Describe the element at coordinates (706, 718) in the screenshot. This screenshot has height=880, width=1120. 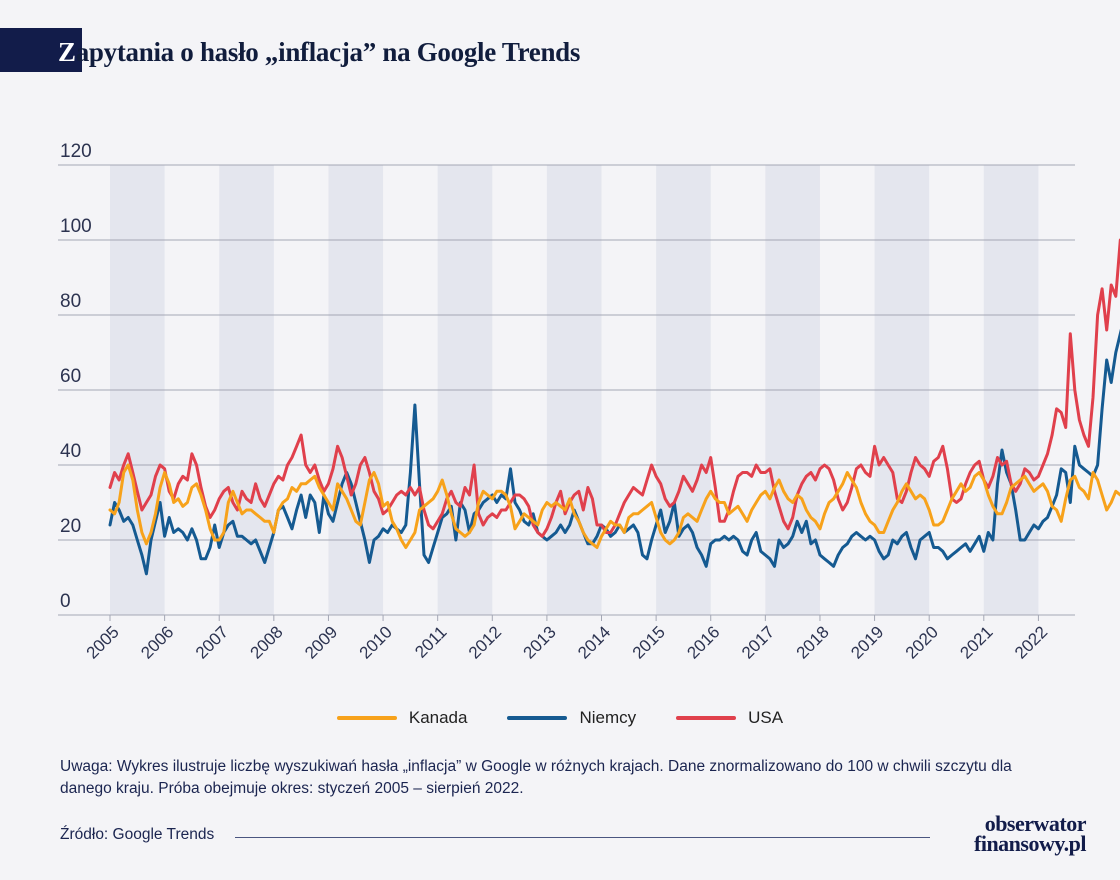
I see `legend-swatch-usa` at that location.